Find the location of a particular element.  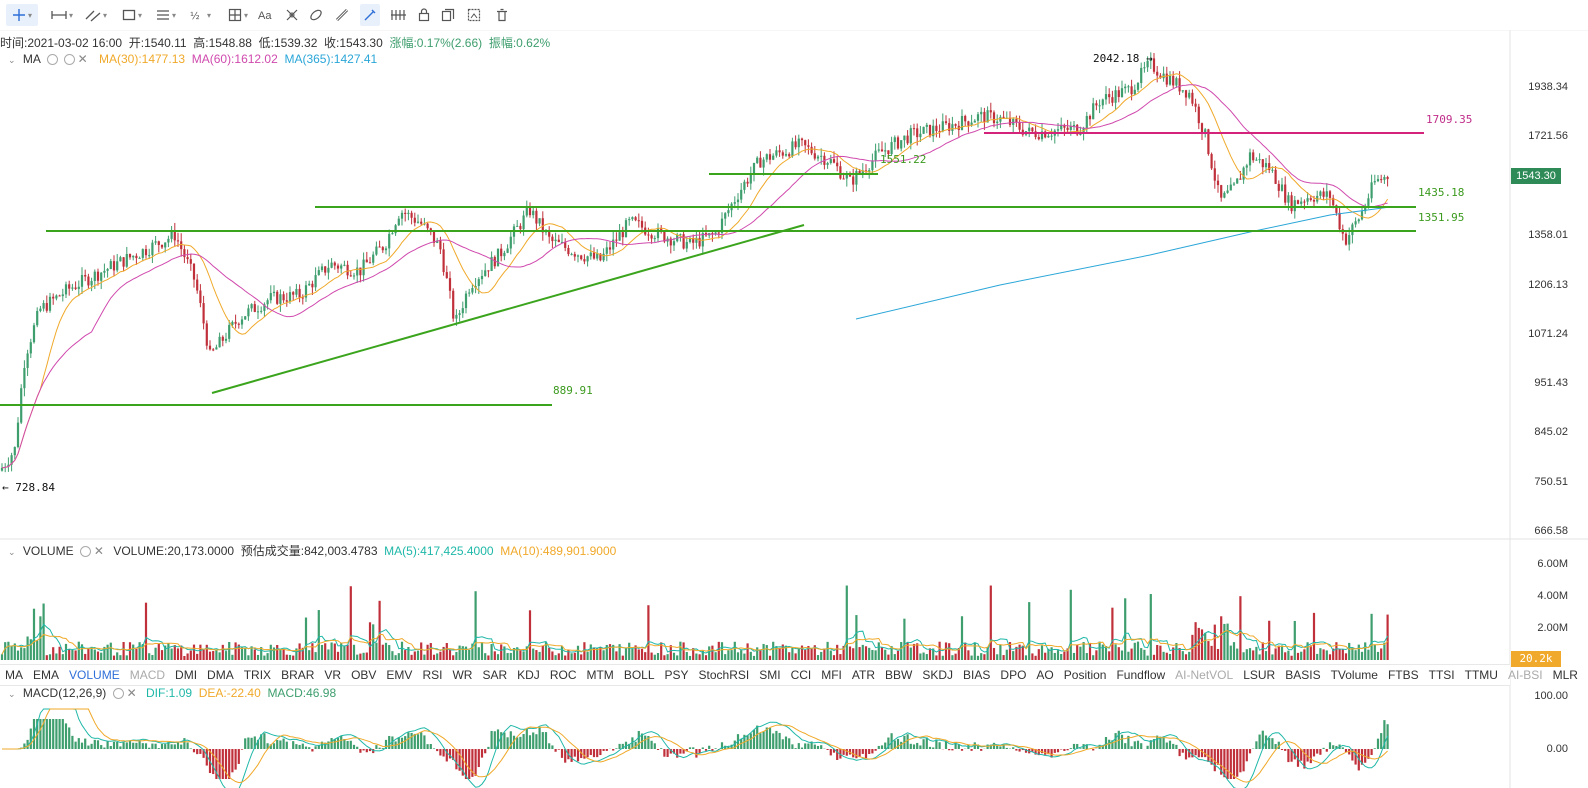

brush-tool is located at coordinates (370, 15).